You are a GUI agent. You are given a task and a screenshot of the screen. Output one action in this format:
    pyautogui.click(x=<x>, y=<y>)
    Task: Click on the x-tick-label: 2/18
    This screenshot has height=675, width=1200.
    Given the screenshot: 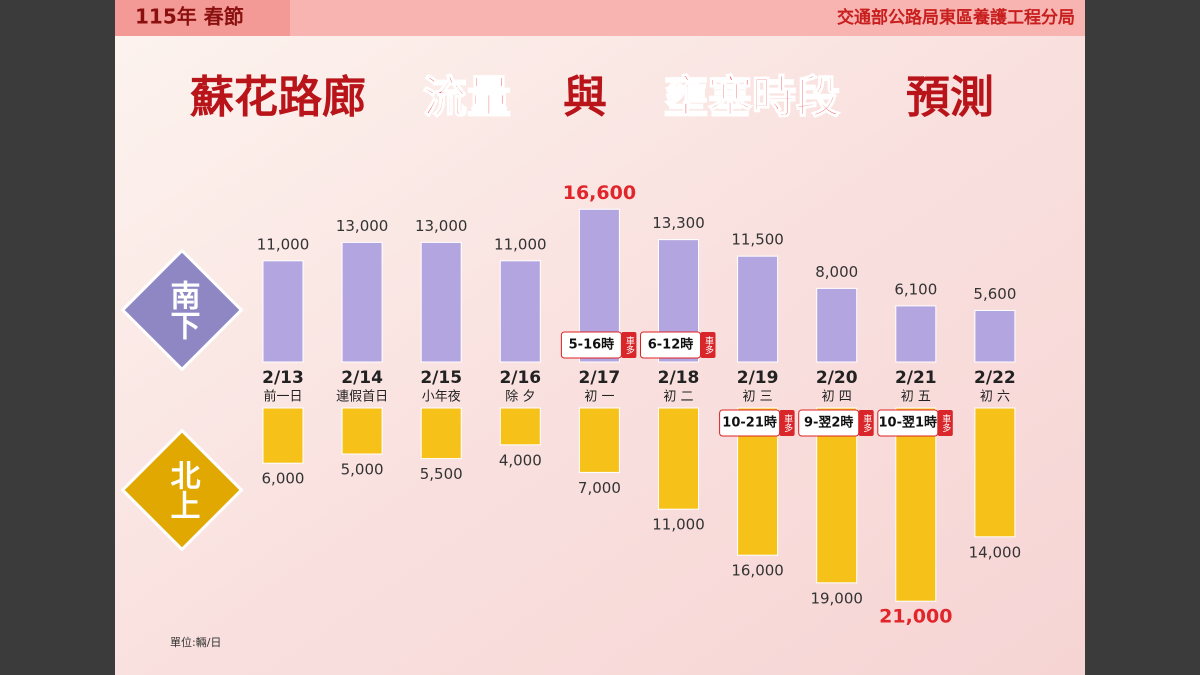 What is the action you would take?
    pyautogui.click(x=679, y=378)
    